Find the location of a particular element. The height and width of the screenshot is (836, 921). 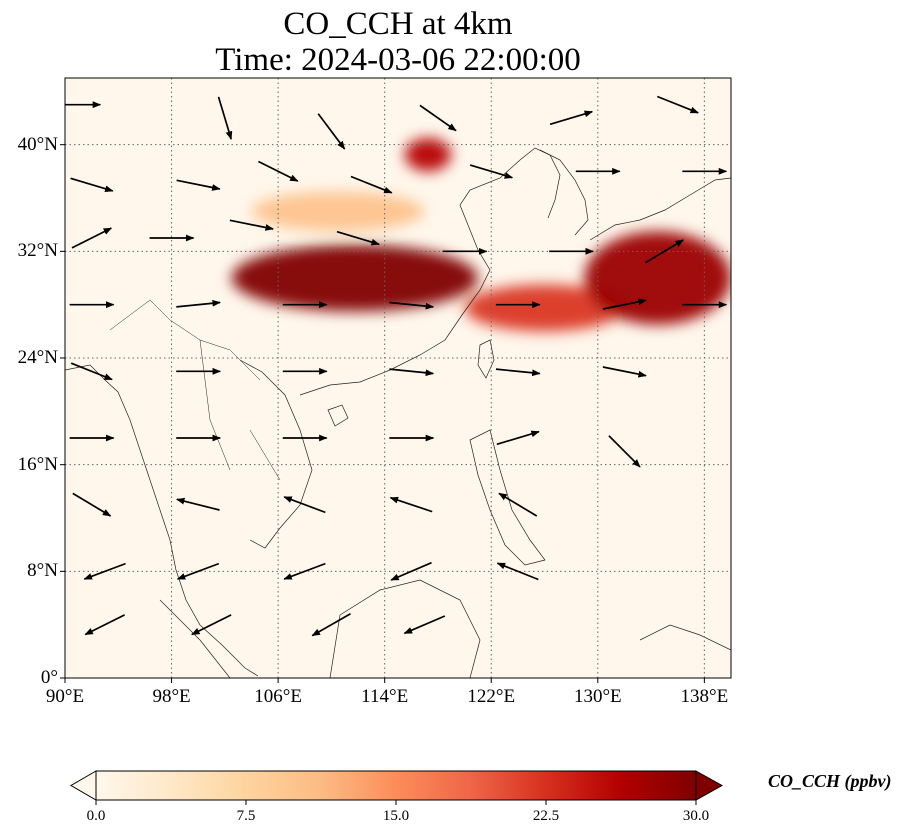

coastline-indochina is located at coordinates (276, 454).